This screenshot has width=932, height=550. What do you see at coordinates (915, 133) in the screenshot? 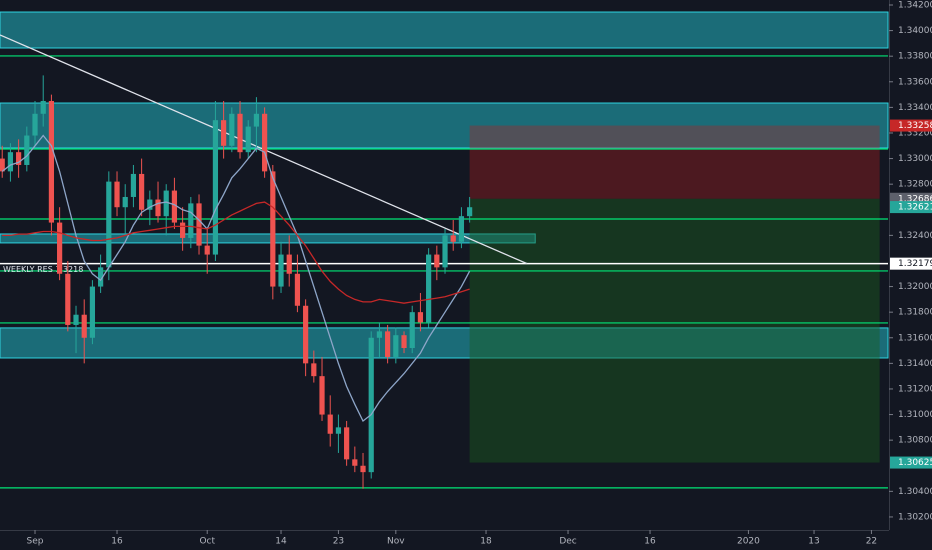
I see `y-tick-label: 1.33200` at bounding box center [915, 133].